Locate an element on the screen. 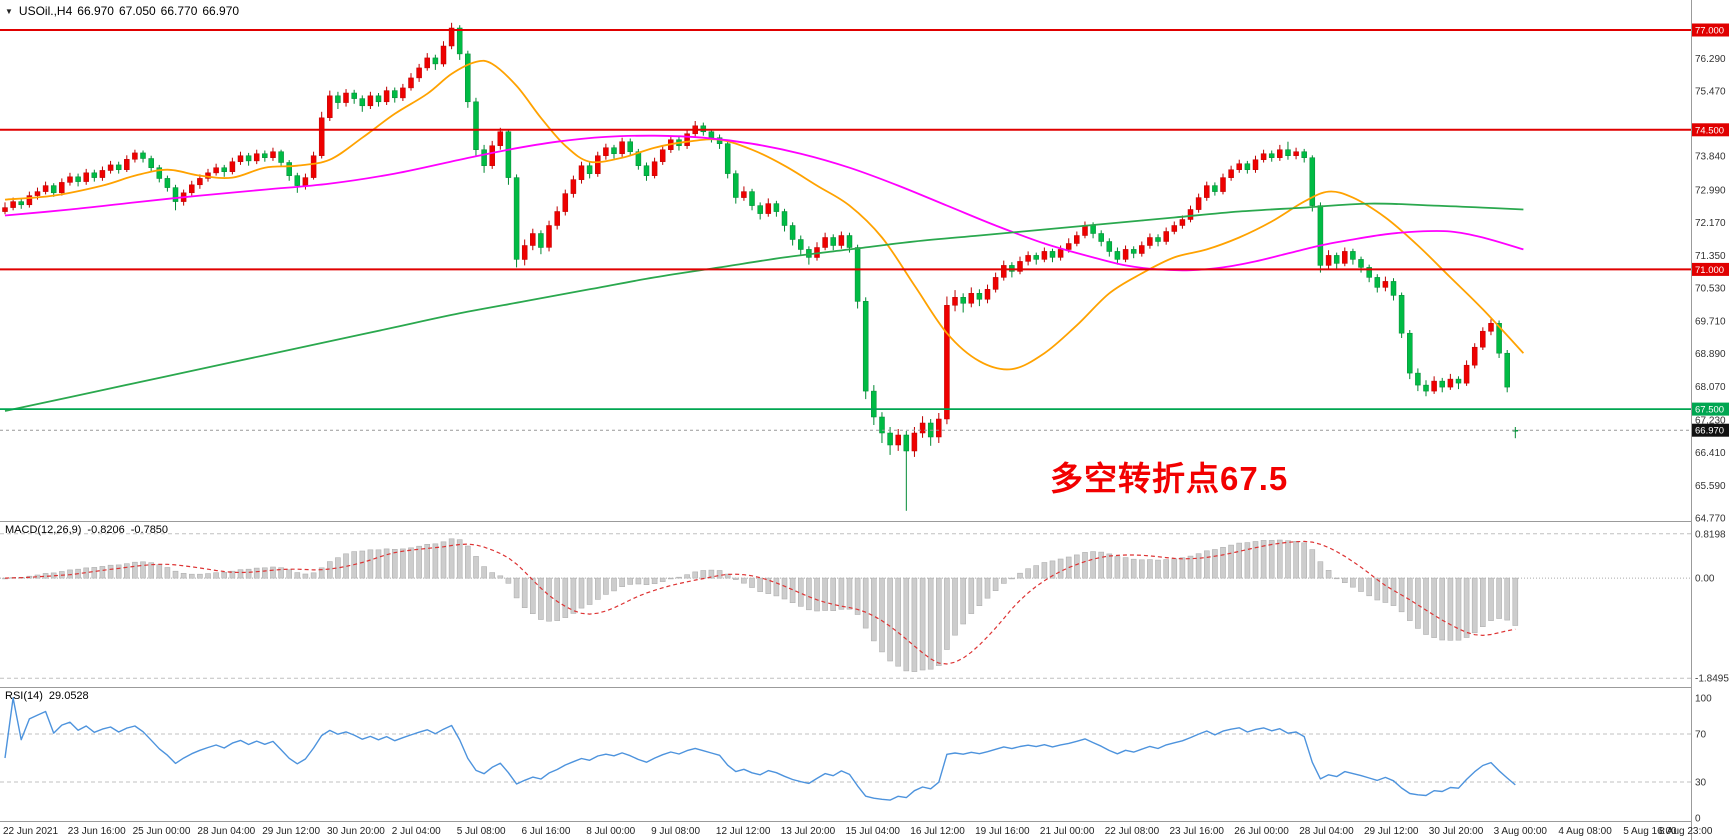 The image size is (1729, 840). time-label: 16 Jul 12:00 is located at coordinates (937, 831).